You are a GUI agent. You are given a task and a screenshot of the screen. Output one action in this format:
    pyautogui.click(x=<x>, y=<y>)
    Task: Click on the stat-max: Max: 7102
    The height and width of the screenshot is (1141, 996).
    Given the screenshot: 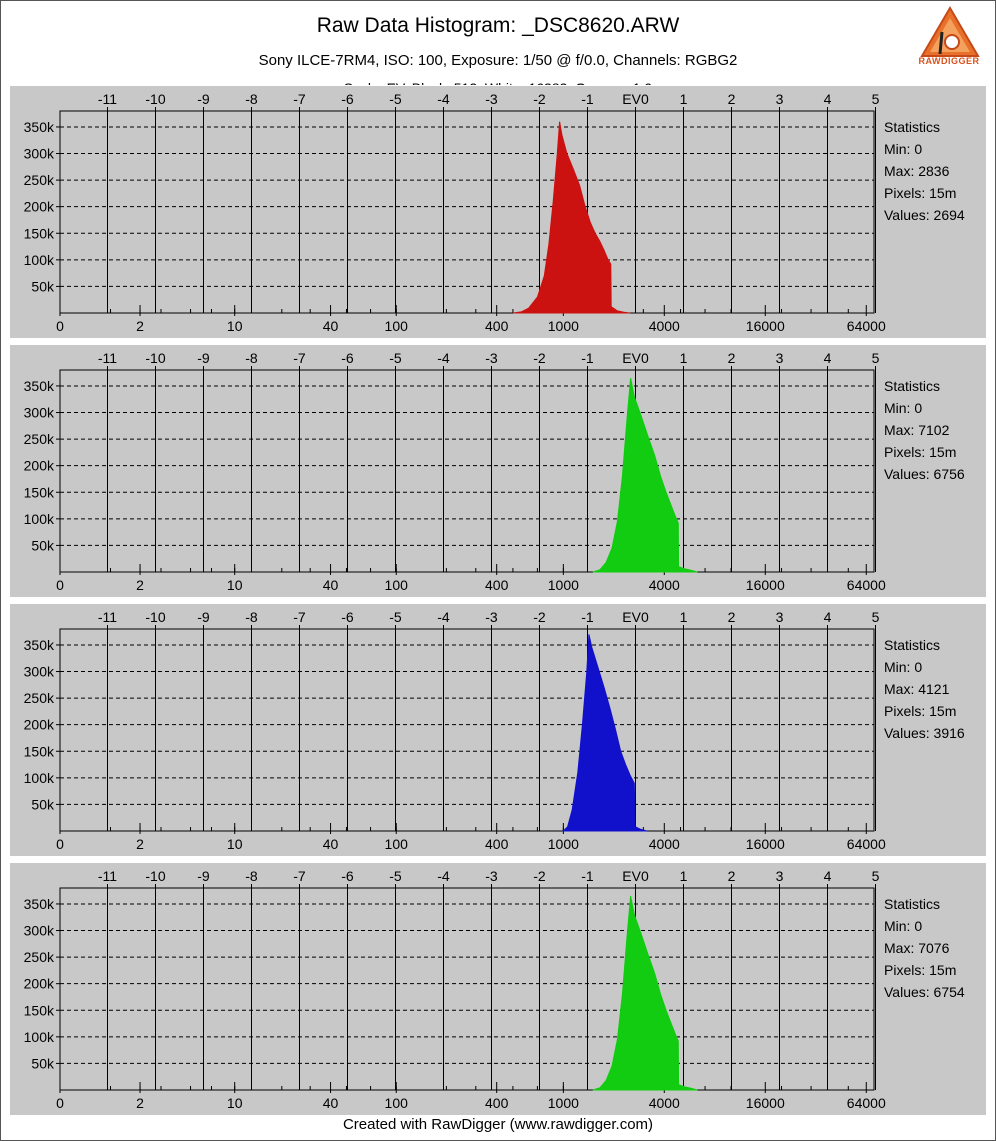 What is the action you would take?
    pyautogui.click(x=917, y=430)
    